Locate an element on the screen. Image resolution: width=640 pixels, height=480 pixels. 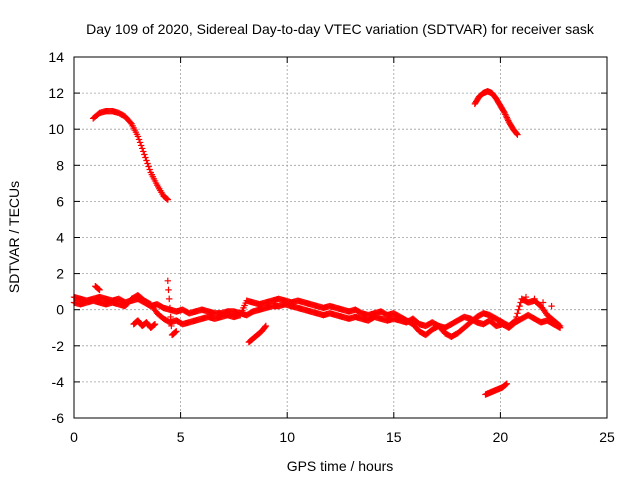
x-axis-label: GPS time / hours is located at coordinates (340, 466).